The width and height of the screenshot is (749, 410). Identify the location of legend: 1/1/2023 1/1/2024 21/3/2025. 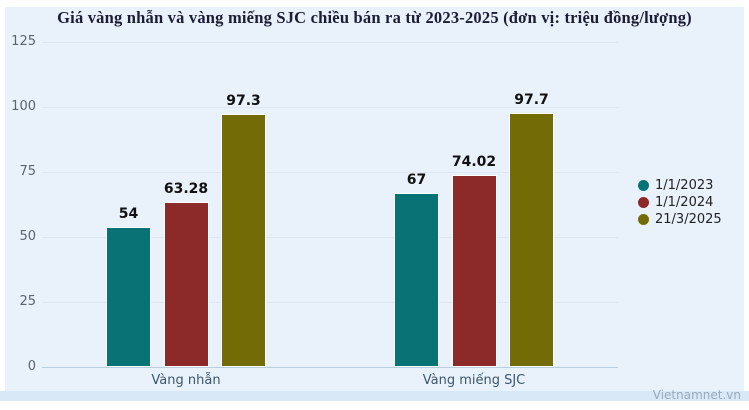
(680, 202).